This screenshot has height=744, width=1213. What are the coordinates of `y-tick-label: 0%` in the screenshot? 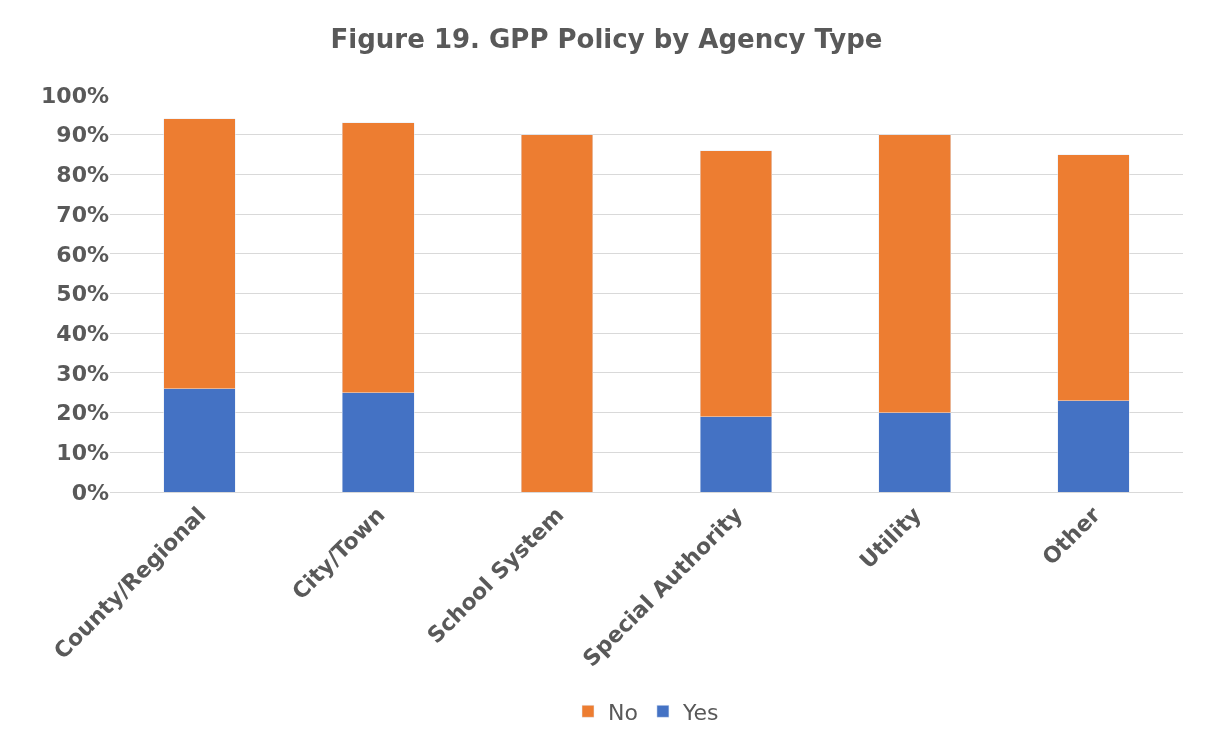 It's located at (90, 492).